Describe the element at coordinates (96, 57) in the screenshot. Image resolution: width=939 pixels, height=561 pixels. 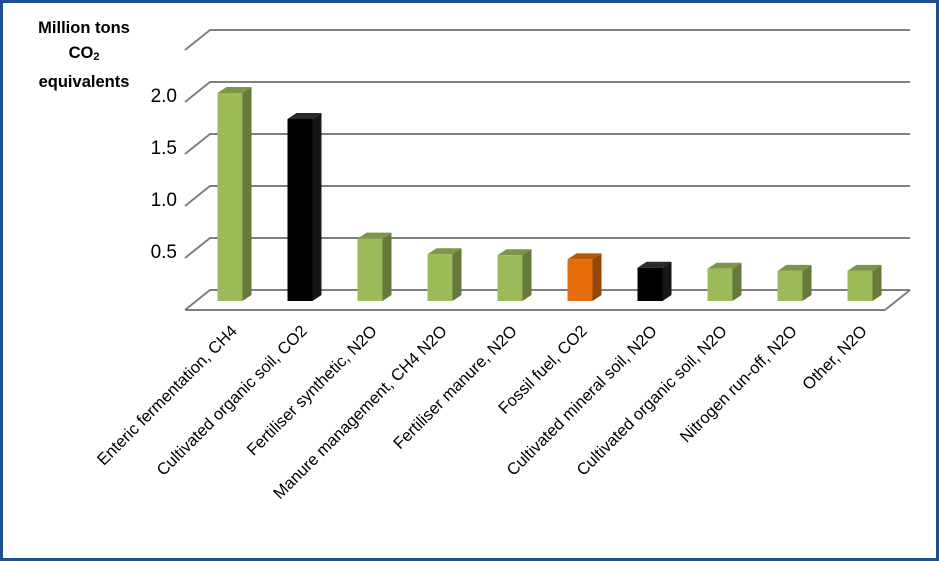
I see `y-axis-title-subscript: 2` at that location.